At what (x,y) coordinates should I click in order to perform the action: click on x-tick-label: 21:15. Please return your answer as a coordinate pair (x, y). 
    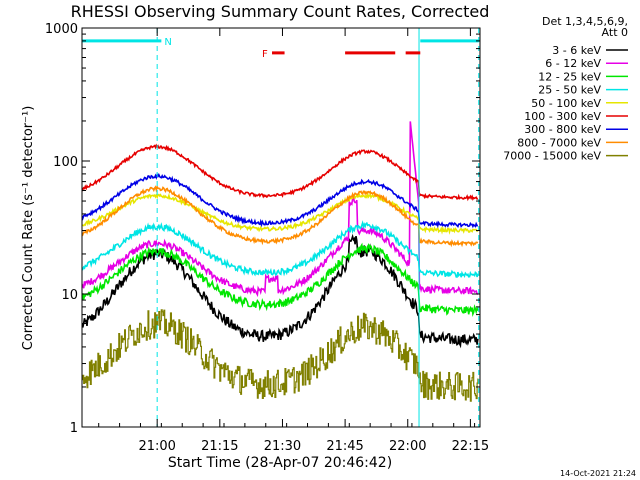
    Looking at the image, I should click on (219, 446).